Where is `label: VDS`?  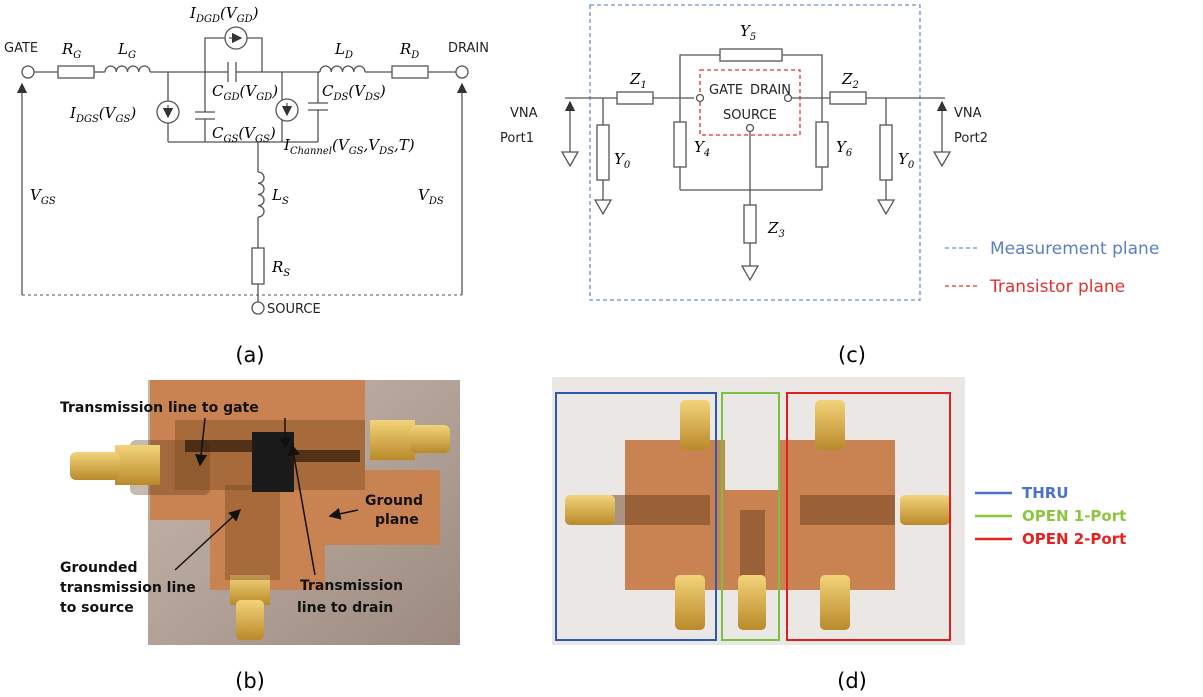
label: VDS is located at coordinates (431, 196).